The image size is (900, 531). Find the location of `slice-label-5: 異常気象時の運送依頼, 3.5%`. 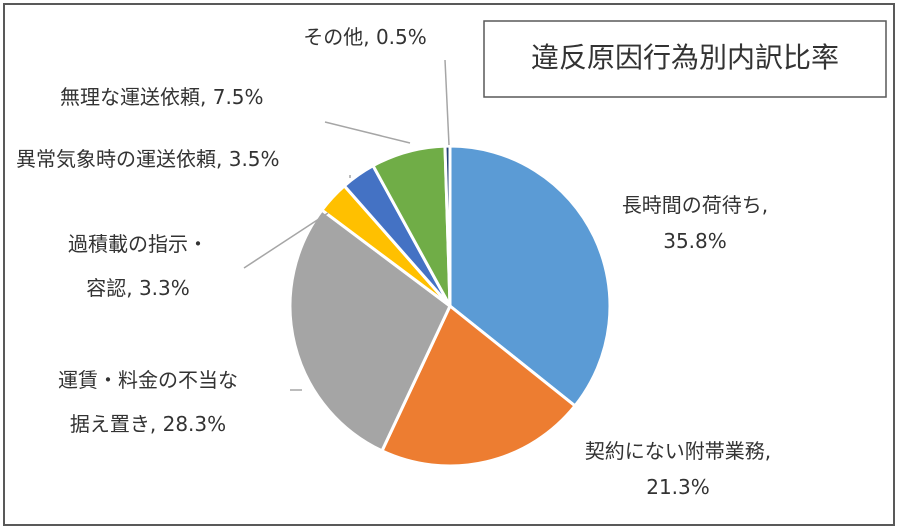

slice-label-5: 異常気象時の運送依頼, 3.5% is located at coordinates (148, 159).